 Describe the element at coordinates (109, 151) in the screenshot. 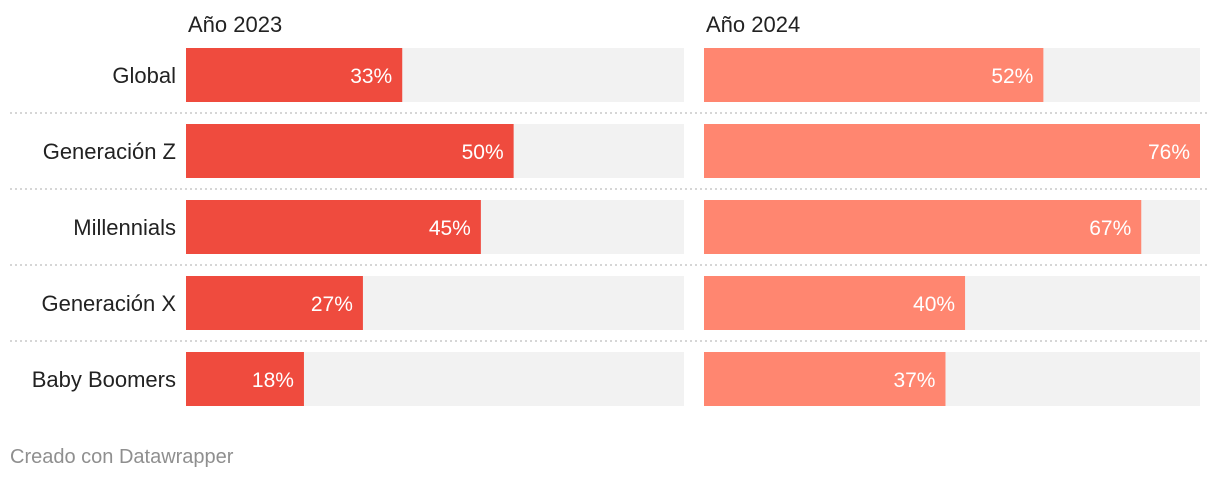

I see `row-label-generacion-z: Generación Z` at that location.